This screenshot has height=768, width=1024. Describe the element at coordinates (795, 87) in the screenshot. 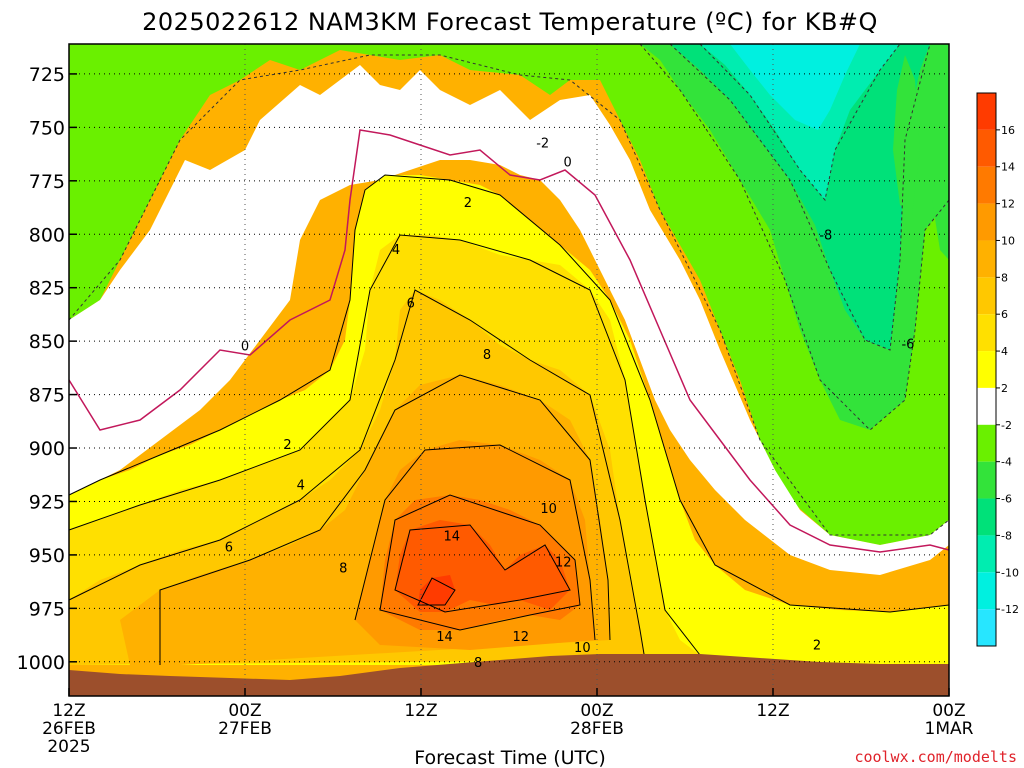

I see `band-minus10-to-minus12` at that location.